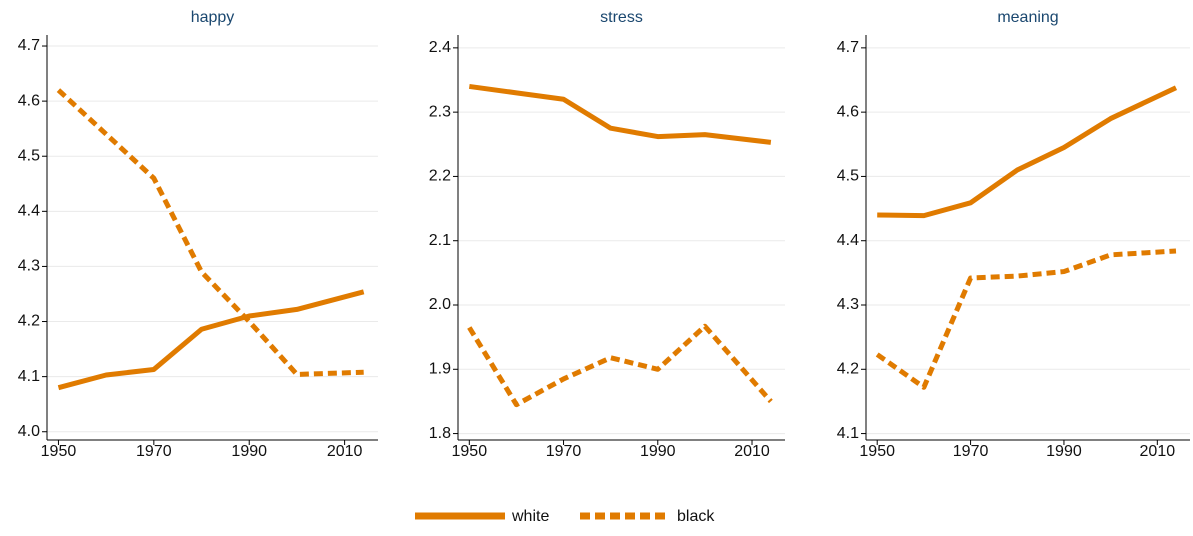 This screenshot has height=536, width=1193. Describe the element at coordinates (440, 47) in the screenshot. I see `y-tick-label: 2.4` at that location.